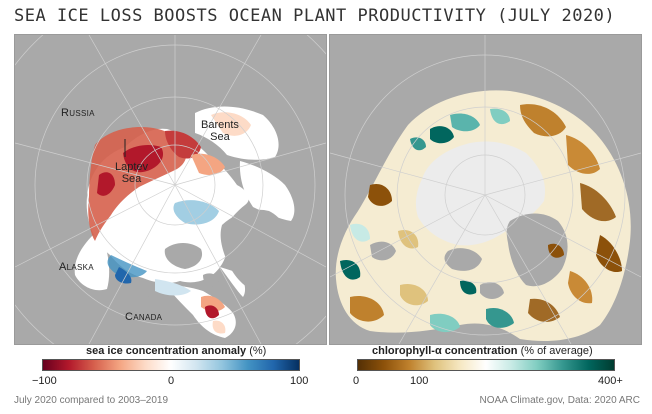  What do you see at coordinates (299, 381) in the screenshot?
I see `ice-tick-max: 100` at bounding box center [299, 381].